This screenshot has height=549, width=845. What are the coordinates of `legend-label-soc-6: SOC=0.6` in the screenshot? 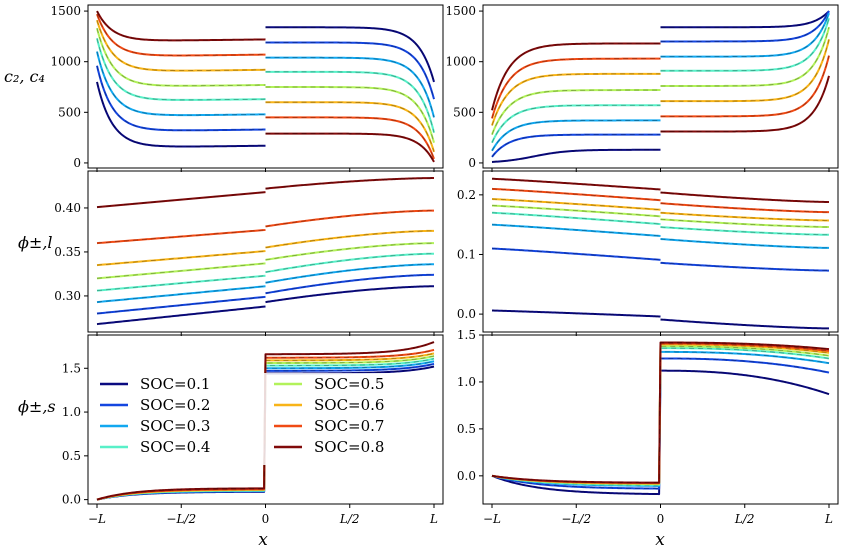 It's located at (349, 405).